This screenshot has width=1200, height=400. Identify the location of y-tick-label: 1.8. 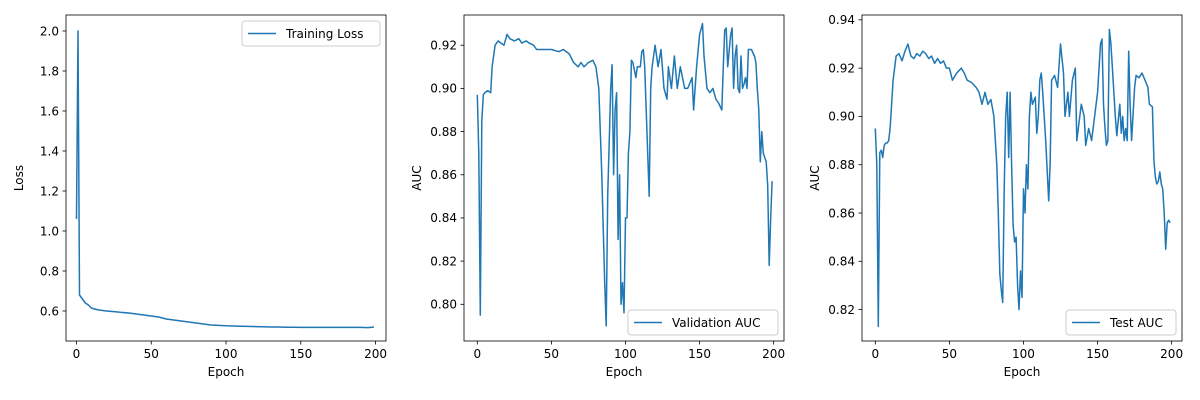
(49, 71).